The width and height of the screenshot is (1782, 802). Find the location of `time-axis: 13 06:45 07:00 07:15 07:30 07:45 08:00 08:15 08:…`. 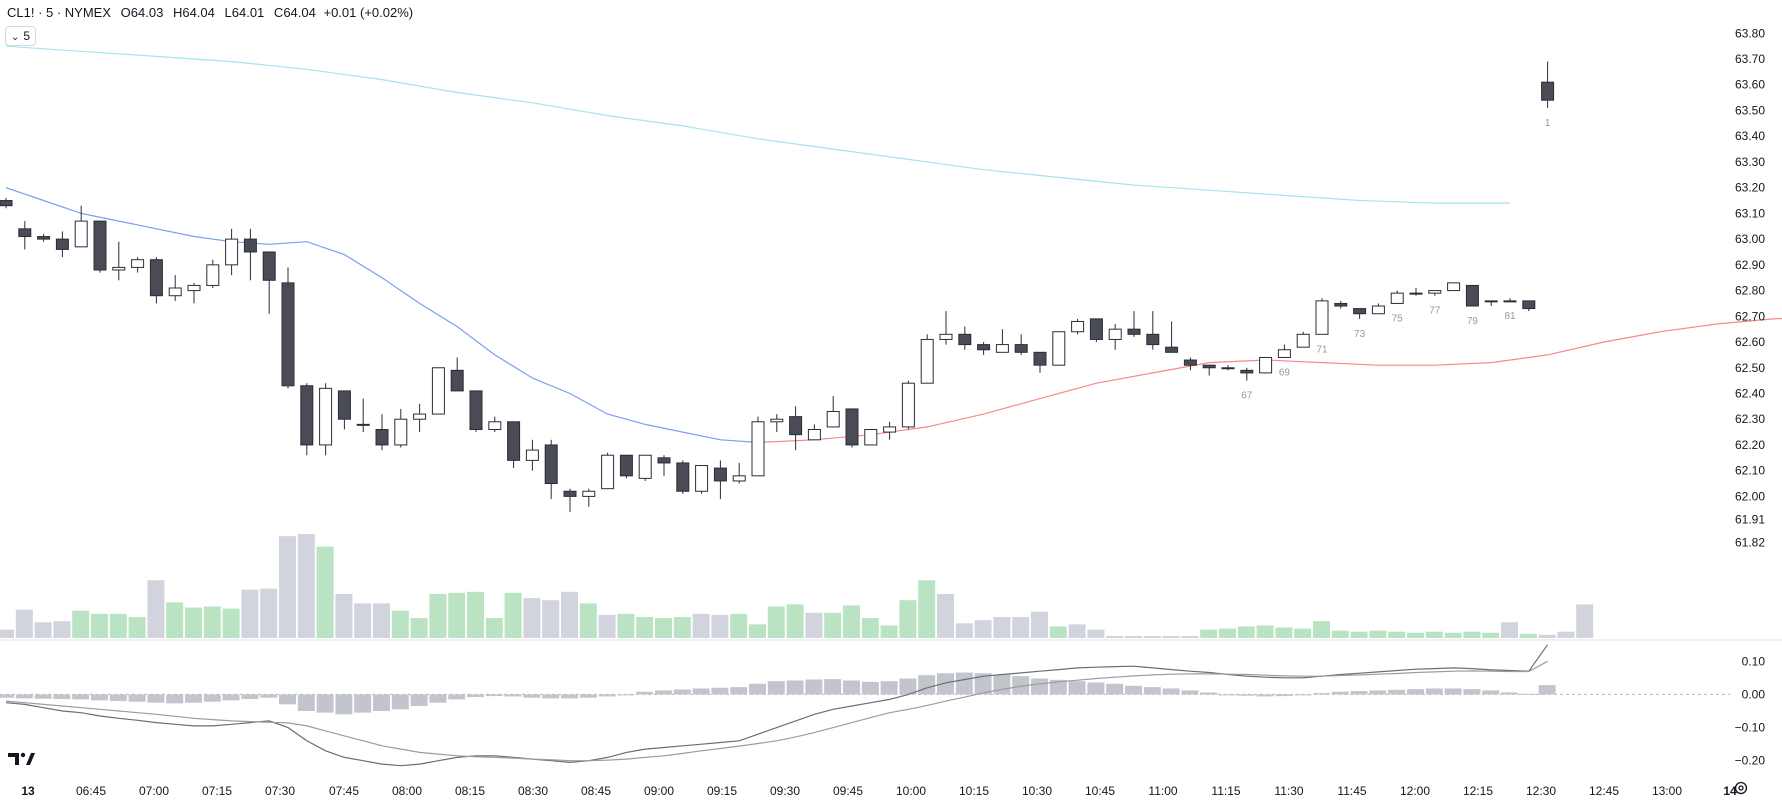

time-axis: 13 06:45 07:00 07:15 07:30 07:45 08:00 08:15 08:… is located at coordinates (879, 791).